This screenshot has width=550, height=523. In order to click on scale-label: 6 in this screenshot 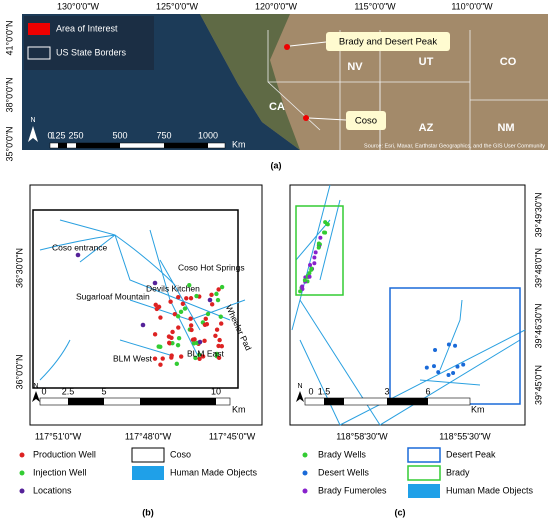, I will do `click(427, 391)`.